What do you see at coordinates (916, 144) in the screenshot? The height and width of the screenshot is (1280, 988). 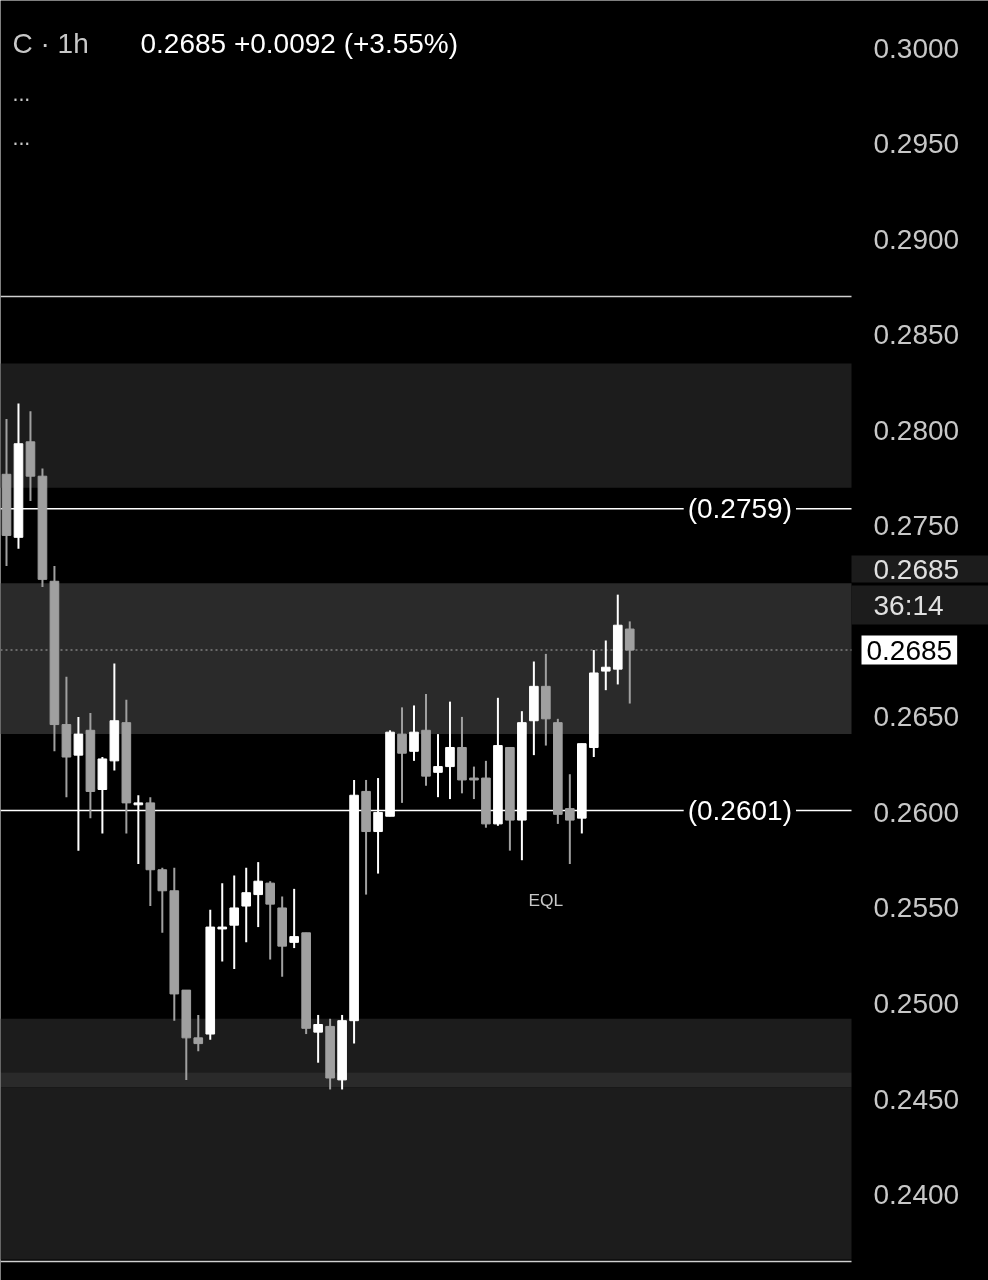 I see `y-tick-label: 0.2950` at bounding box center [916, 144].